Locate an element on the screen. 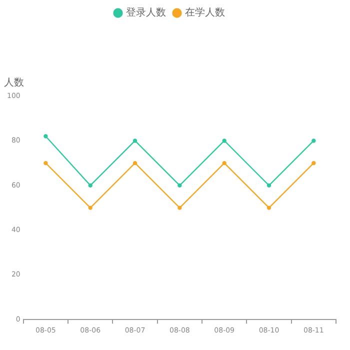 The image size is (350, 350). legend-label: 登录人数 is located at coordinates (146, 12).